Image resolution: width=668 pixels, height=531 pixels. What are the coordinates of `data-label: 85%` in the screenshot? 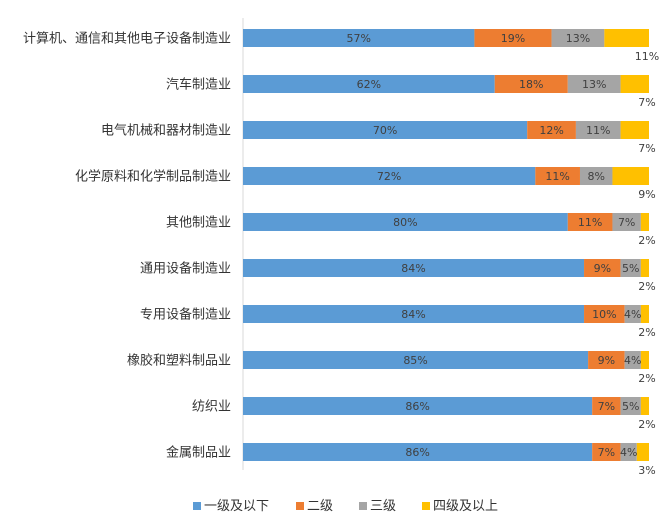 It's located at (415, 360).